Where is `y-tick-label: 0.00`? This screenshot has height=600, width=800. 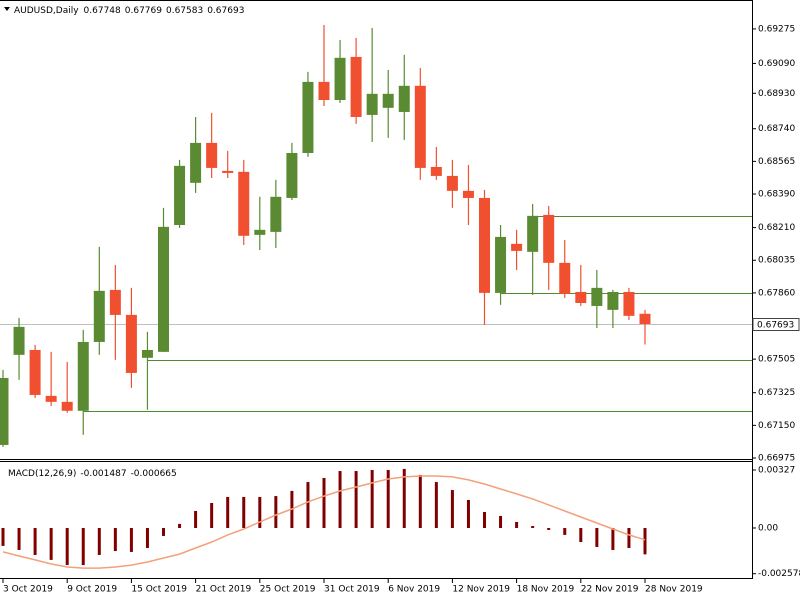
y-tick-label: 0.00 is located at coordinates (768, 528).